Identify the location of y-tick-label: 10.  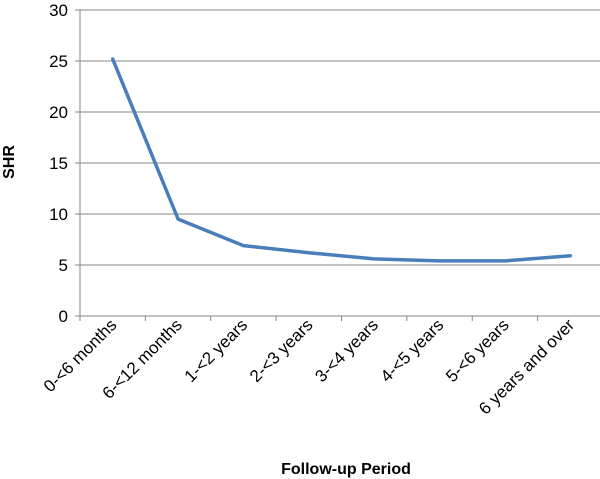
(58, 214).